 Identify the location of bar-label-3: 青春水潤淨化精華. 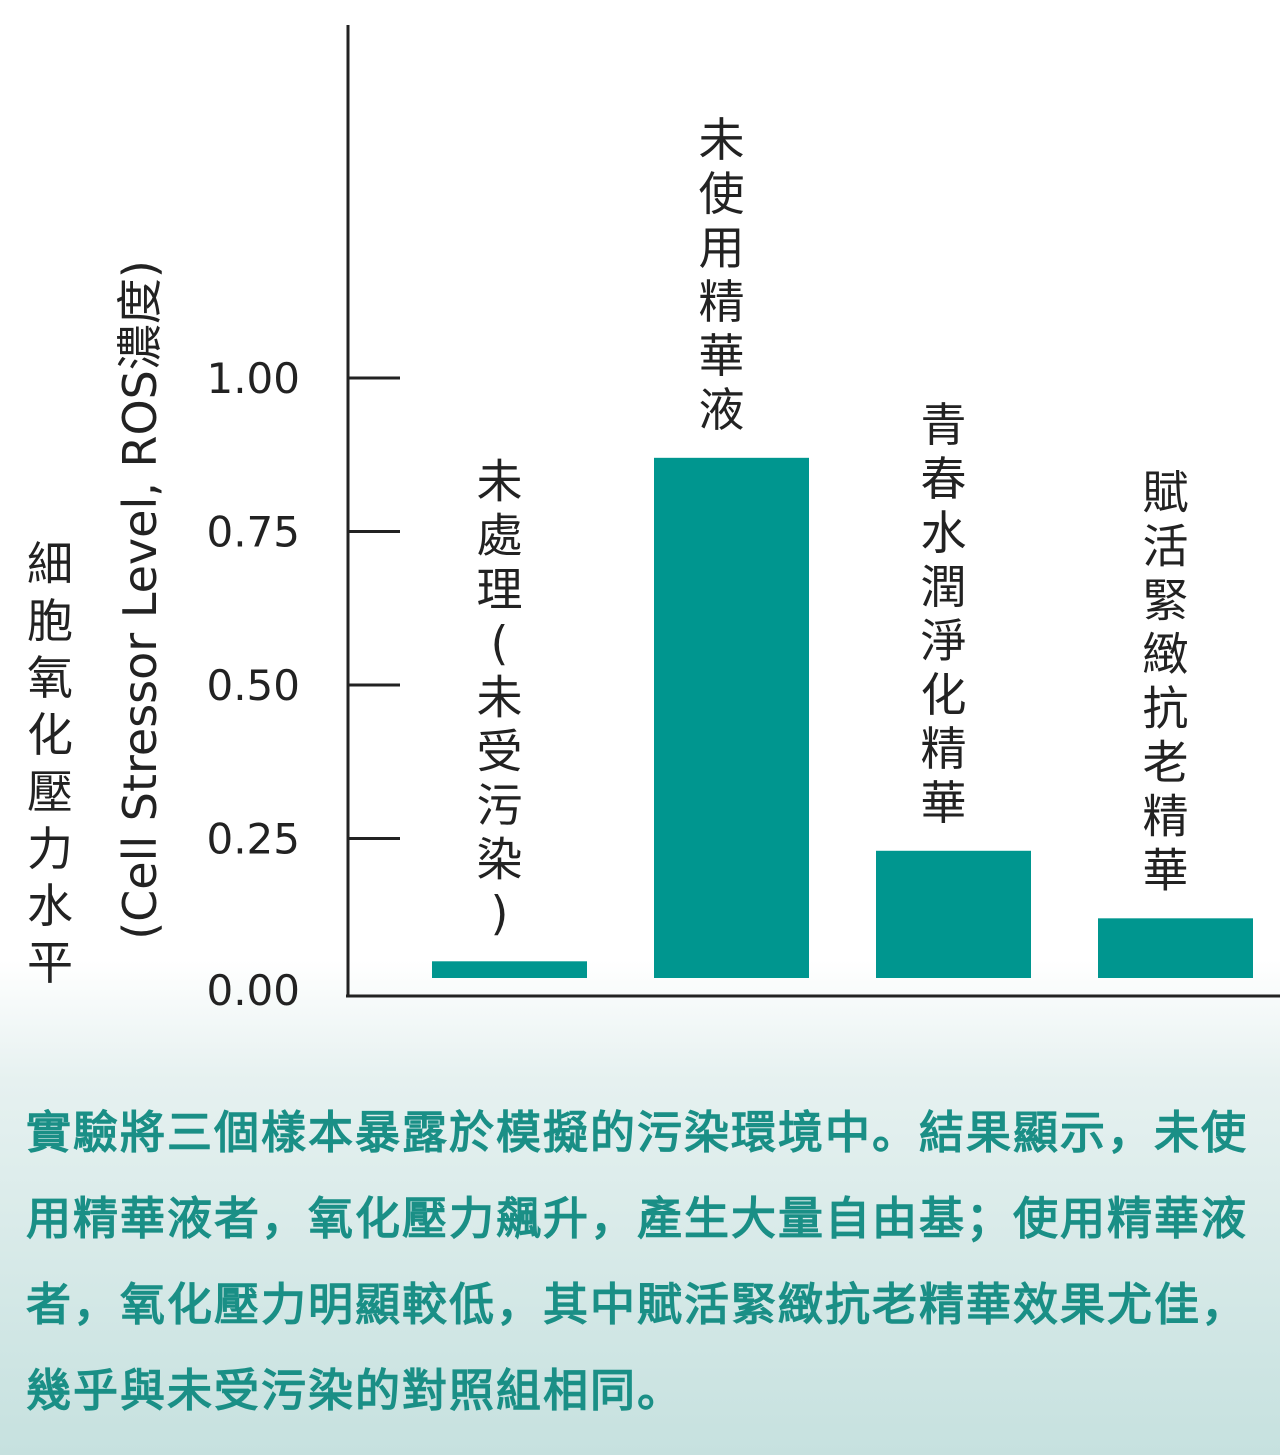
(944, 614).